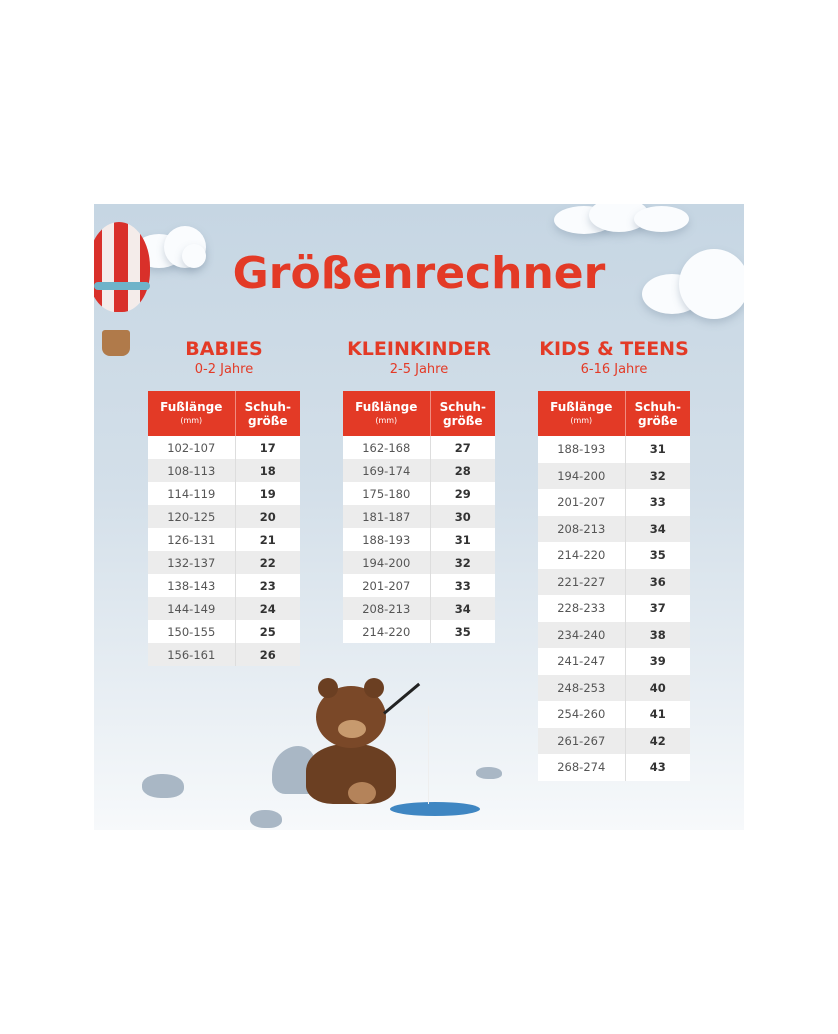 The image size is (838, 1034). I want to click on shoe-size-cell: 18, so click(267, 470).